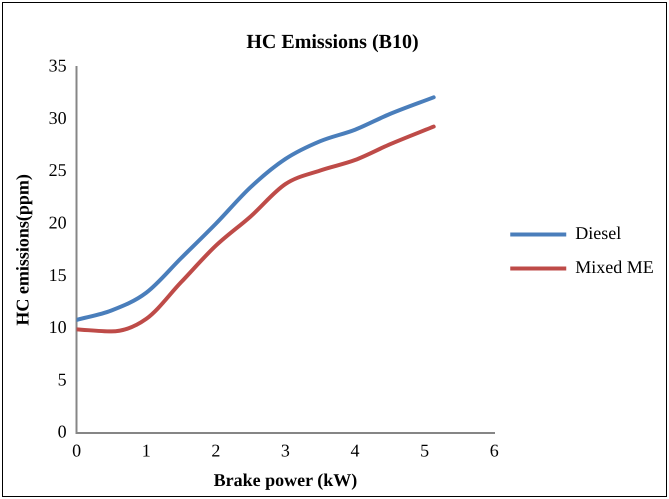 The image size is (669, 499). What do you see at coordinates (57, 118) in the screenshot?
I see `y-tick-label: 30` at bounding box center [57, 118].